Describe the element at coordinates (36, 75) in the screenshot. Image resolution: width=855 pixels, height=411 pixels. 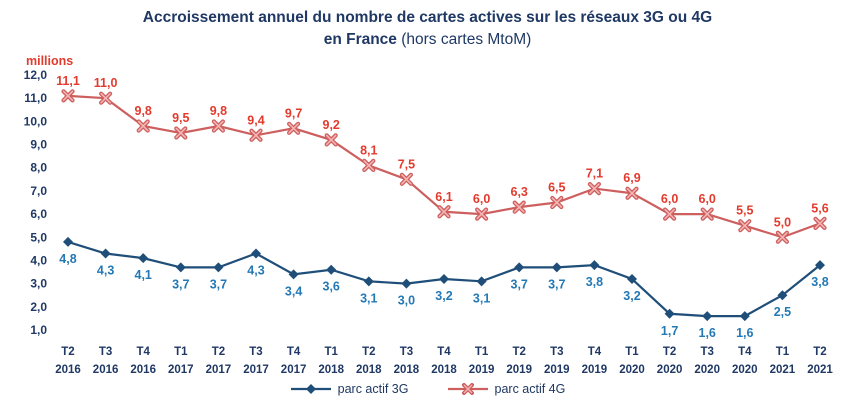
I see `y-tick-label: 12,0` at that location.